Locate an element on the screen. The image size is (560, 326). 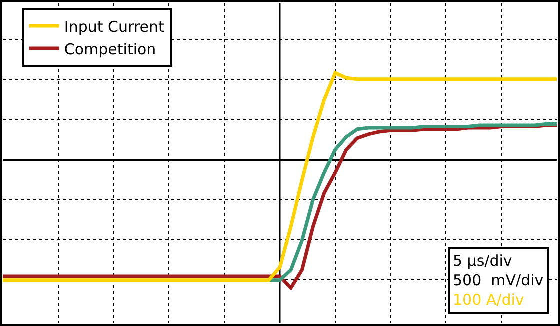
annotation: 500 mV/div is located at coordinates (498, 281).